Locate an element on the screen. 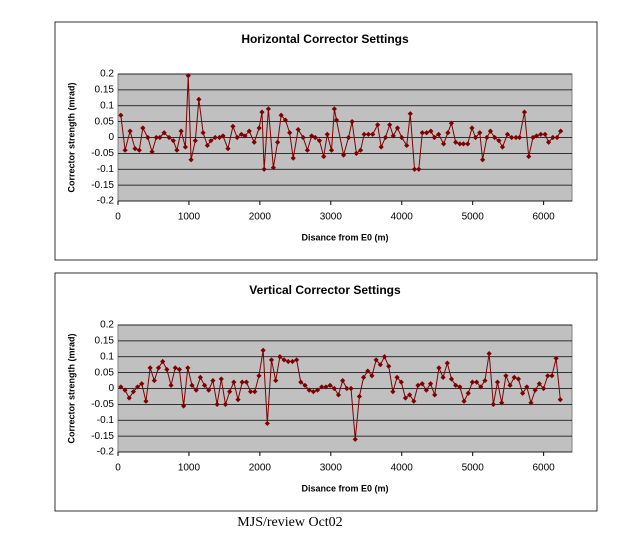 This screenshot has height=551, width=634. x-tick-label: 6000 is located at coordinates (544, 217).